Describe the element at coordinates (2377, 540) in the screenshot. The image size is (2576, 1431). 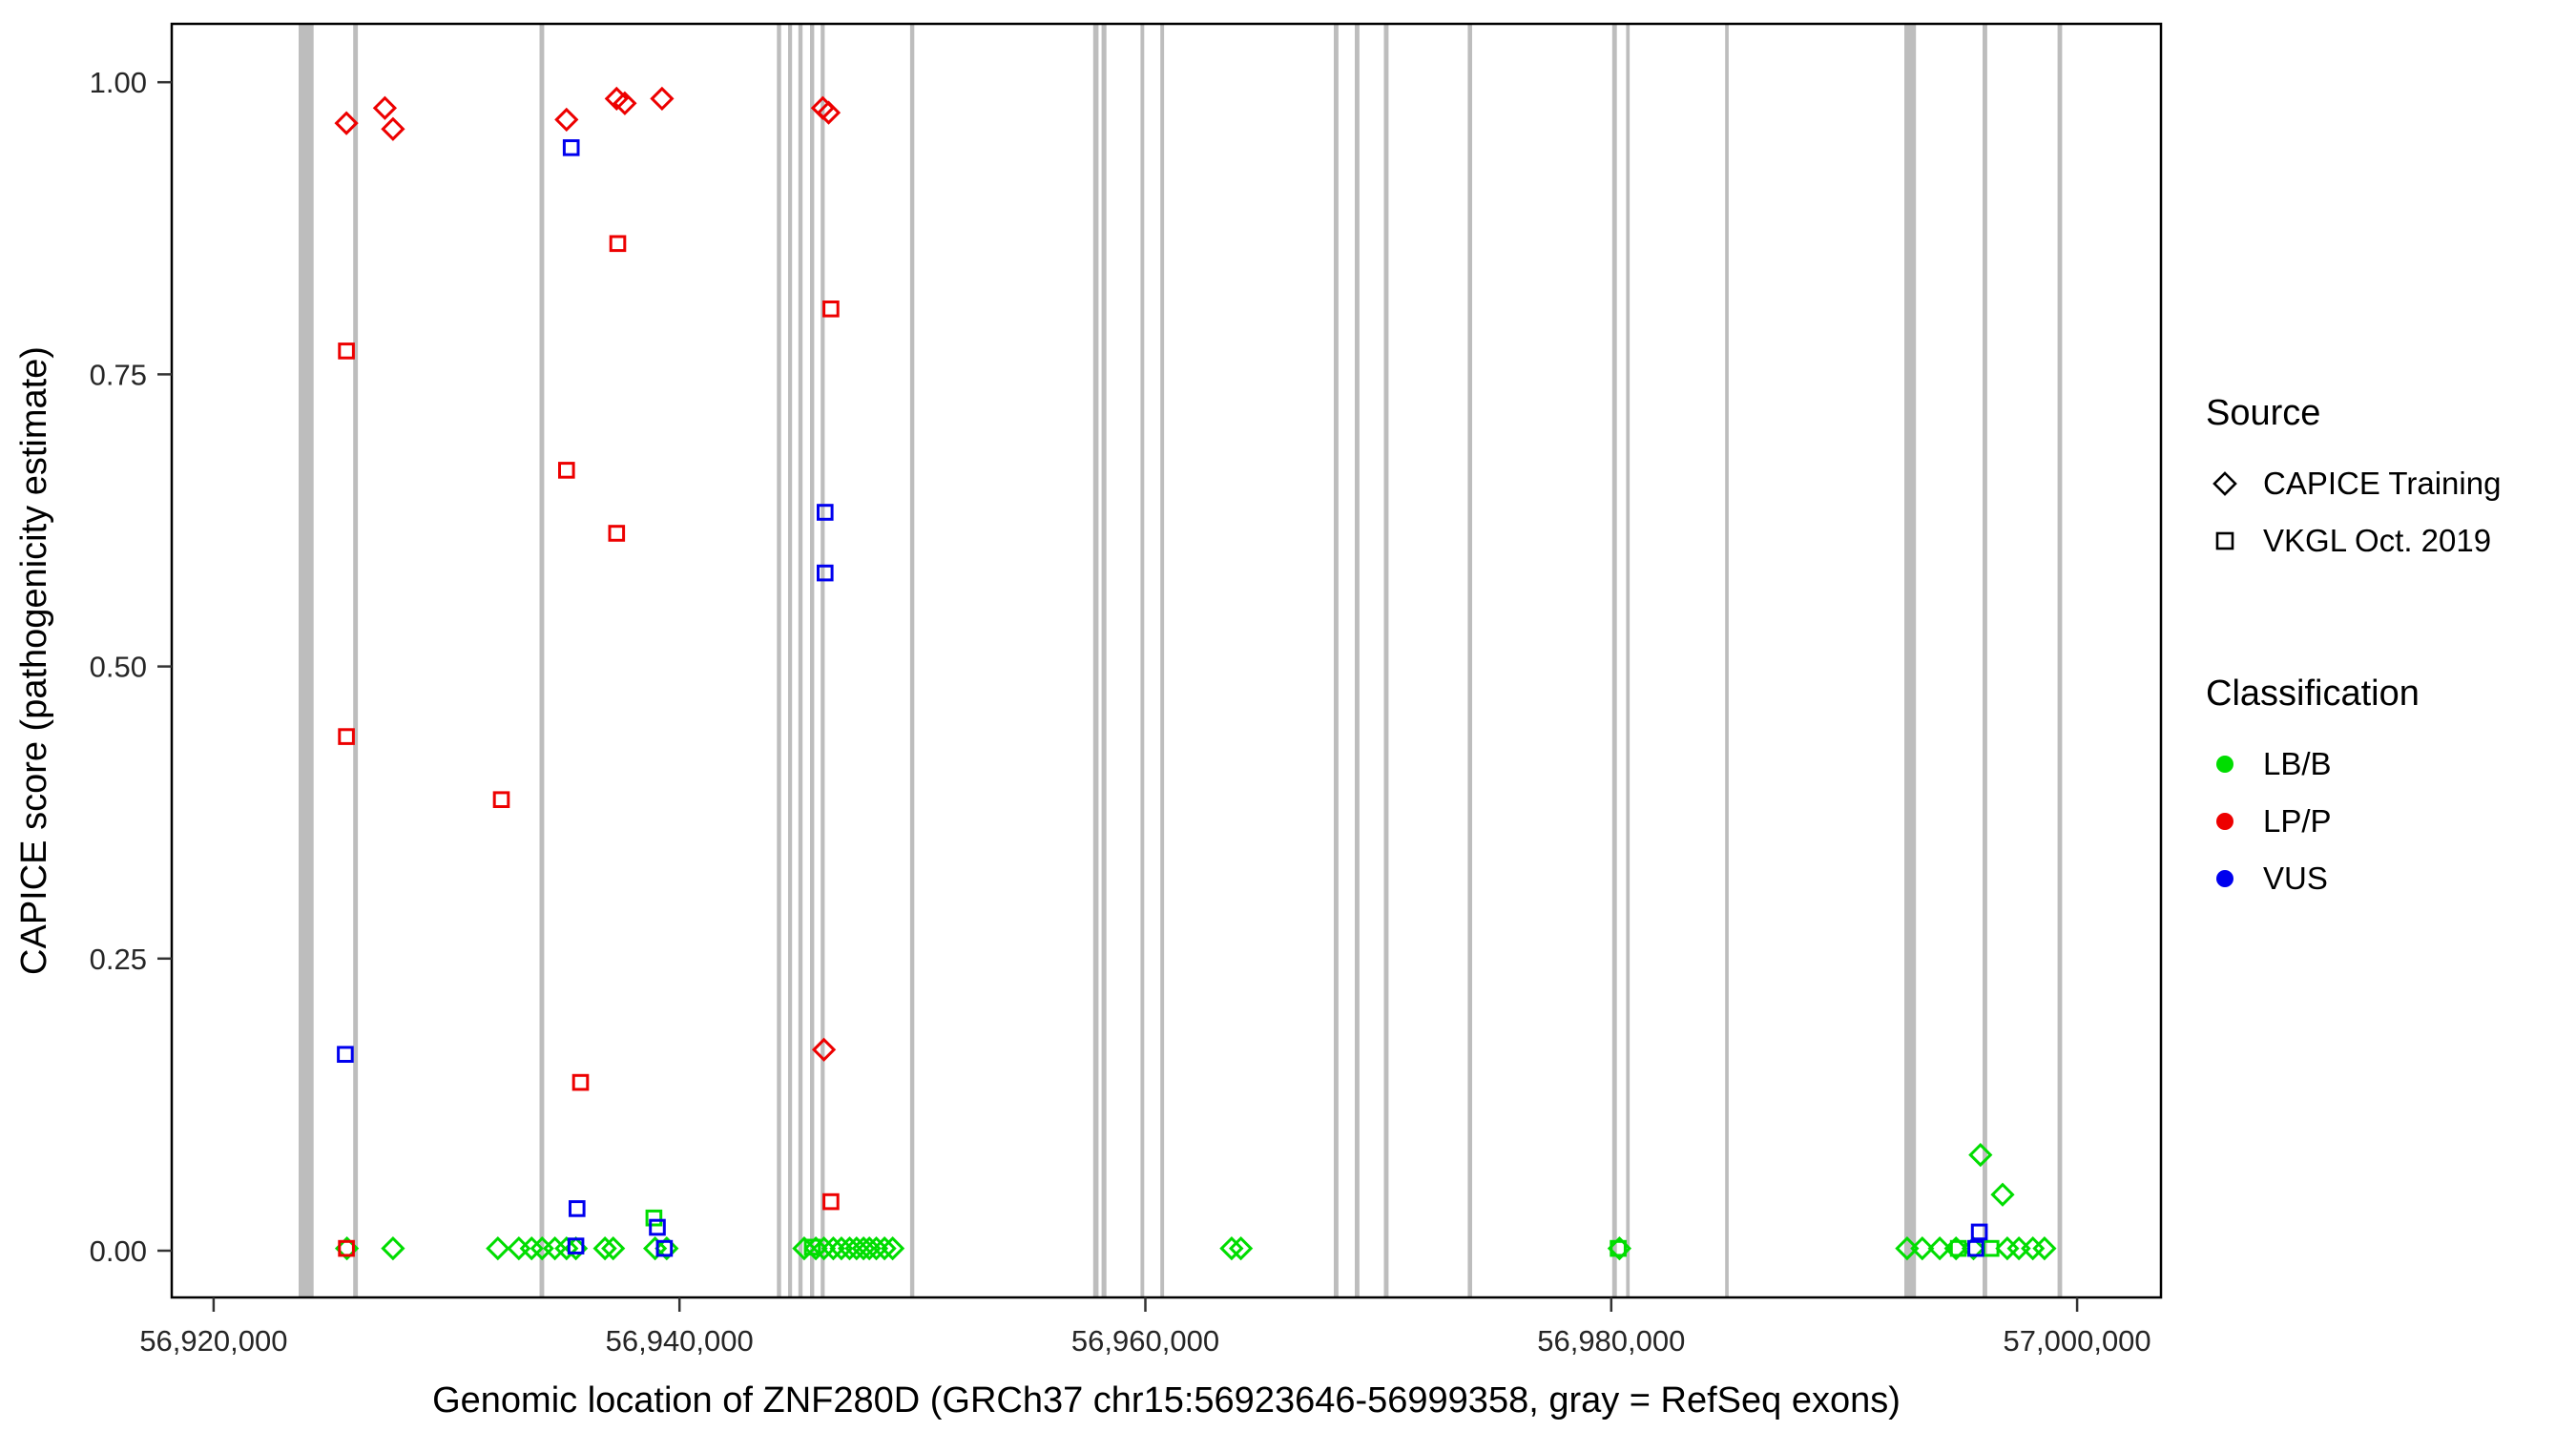
I see `legend-label-vkgl: VKGL Oct. 2019` at that location.